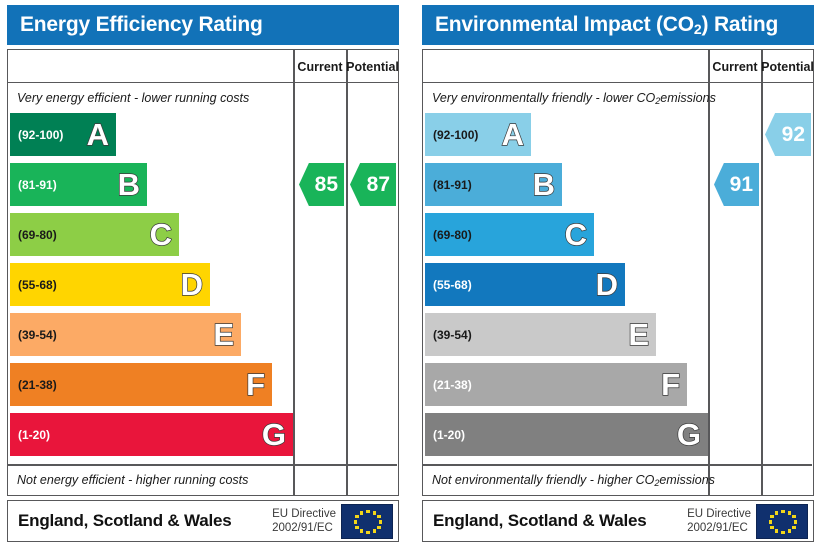 The height and width of the screenshot is (547, 820). I want to click on rating-column-potential: 87, so click(373, 288).